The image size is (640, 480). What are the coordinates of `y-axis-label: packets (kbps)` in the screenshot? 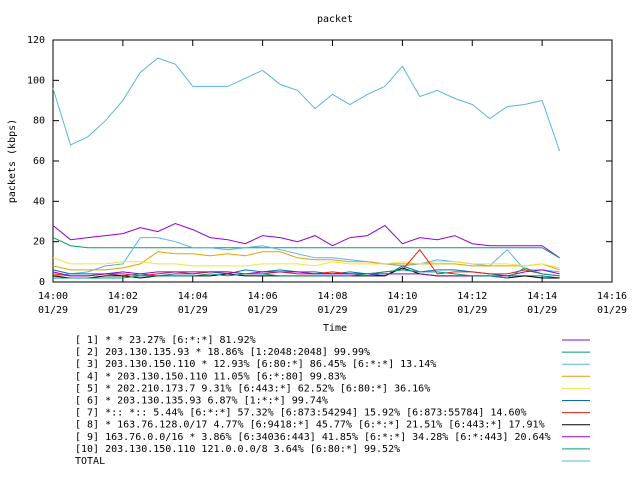 It's located at (12, 161).